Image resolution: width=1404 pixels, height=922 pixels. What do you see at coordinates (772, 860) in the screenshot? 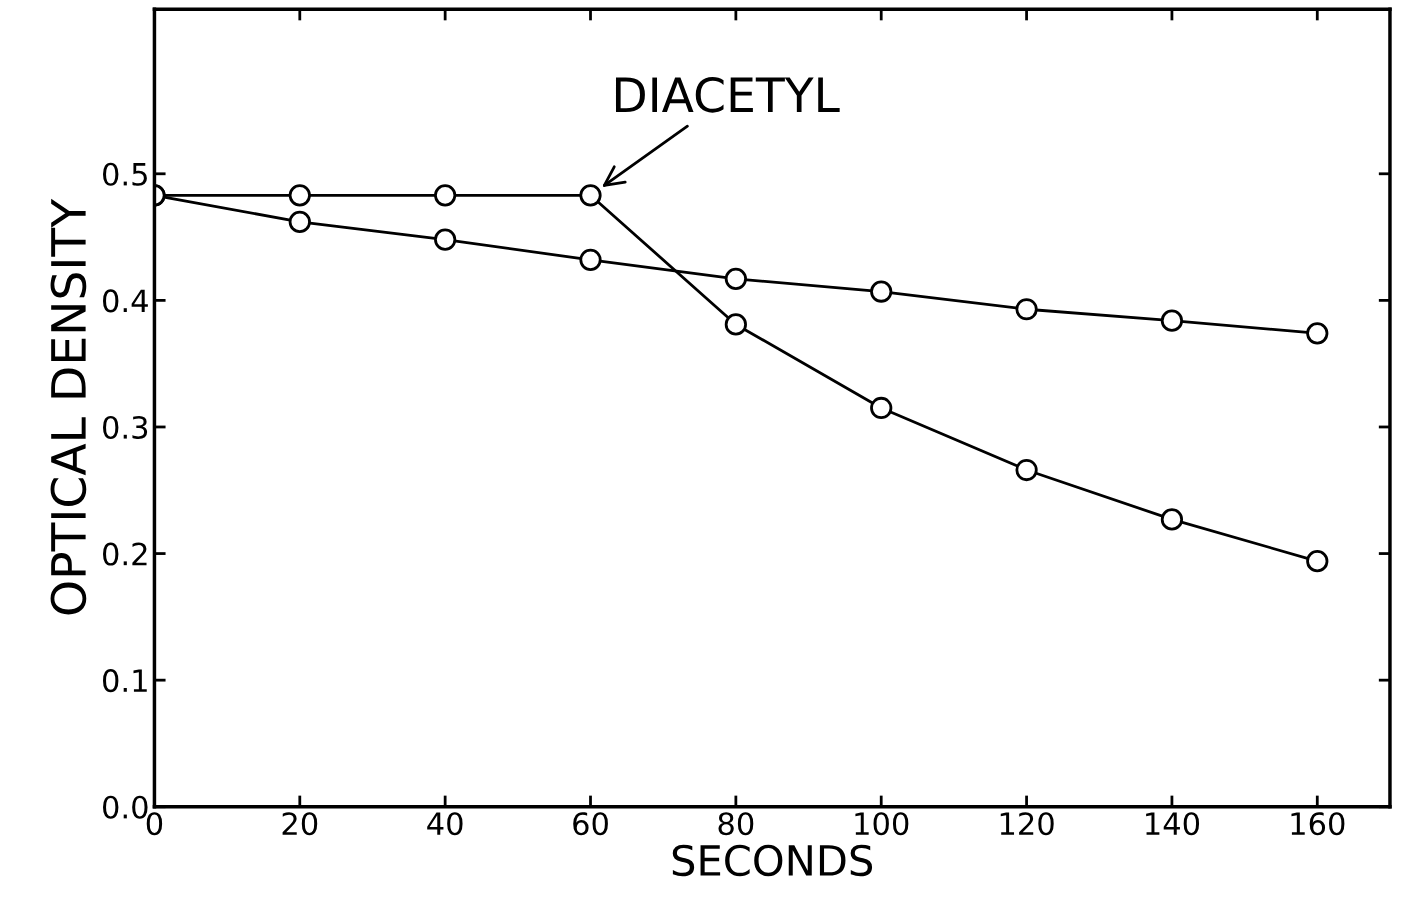
I see `x-axis-title: SECONDS` at bounding box center [772, 860].